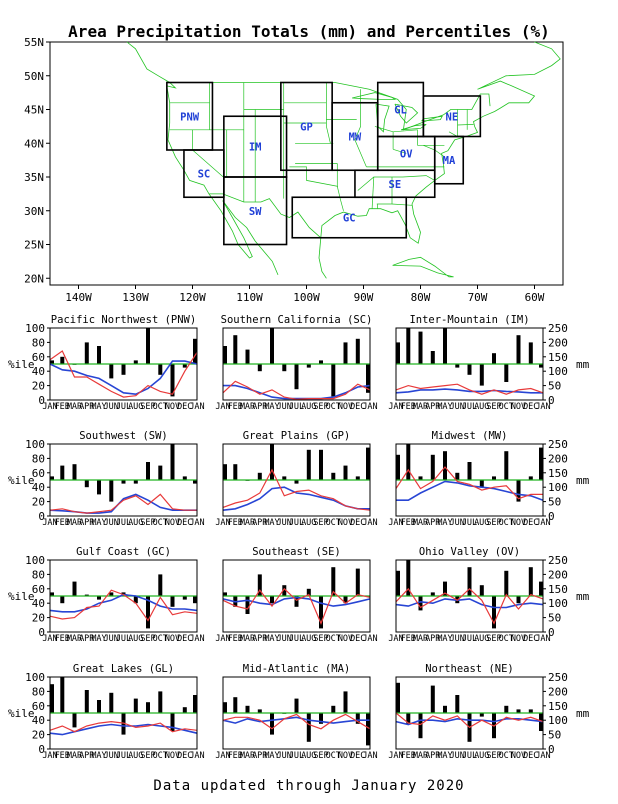 Image resolution: width=618 pixels, height=804 pixels. Describe the element at coordinates (78, 297) in the screenshot. I see `lon-label: 140W` at that location.